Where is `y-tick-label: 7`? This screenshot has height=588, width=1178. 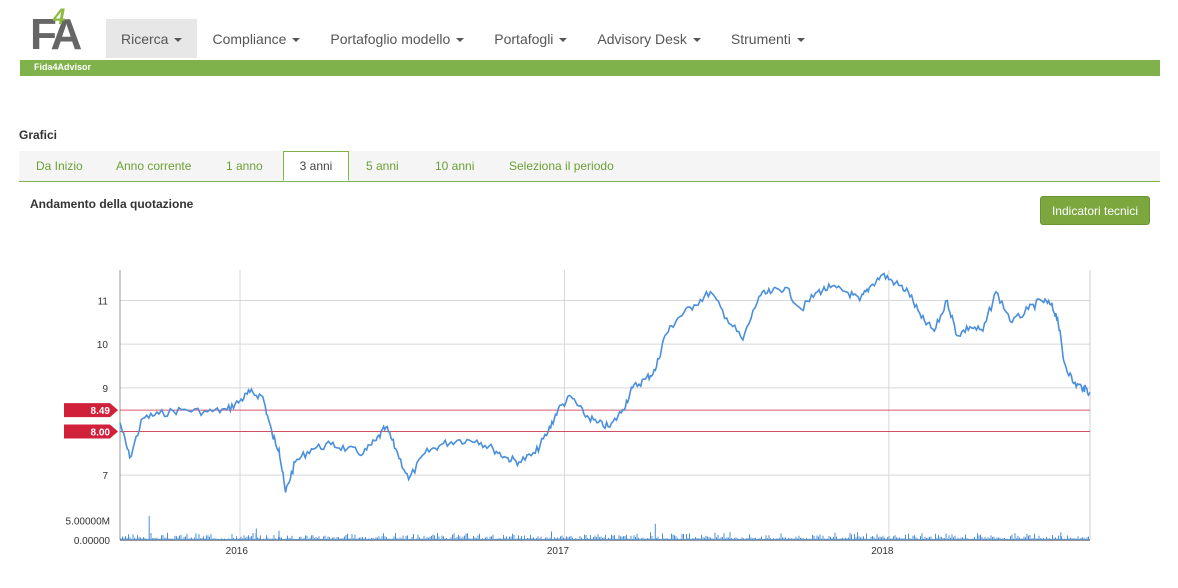 y-tick-label: 7 is located at coordinates (105, 476).